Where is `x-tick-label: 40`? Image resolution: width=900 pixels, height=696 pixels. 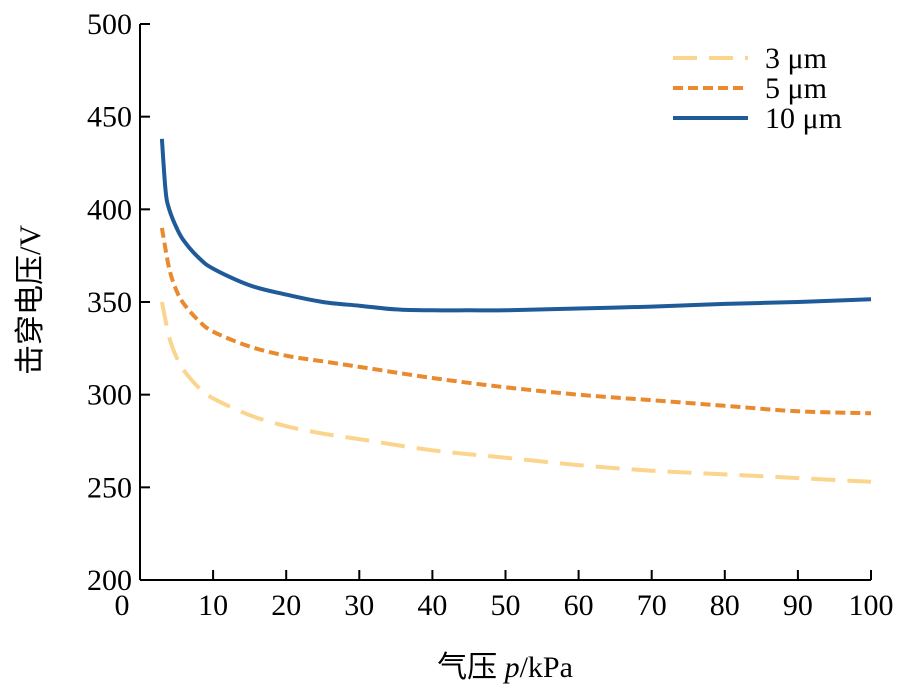 x-tick-label: 40 is located at coordinates (432, 605).